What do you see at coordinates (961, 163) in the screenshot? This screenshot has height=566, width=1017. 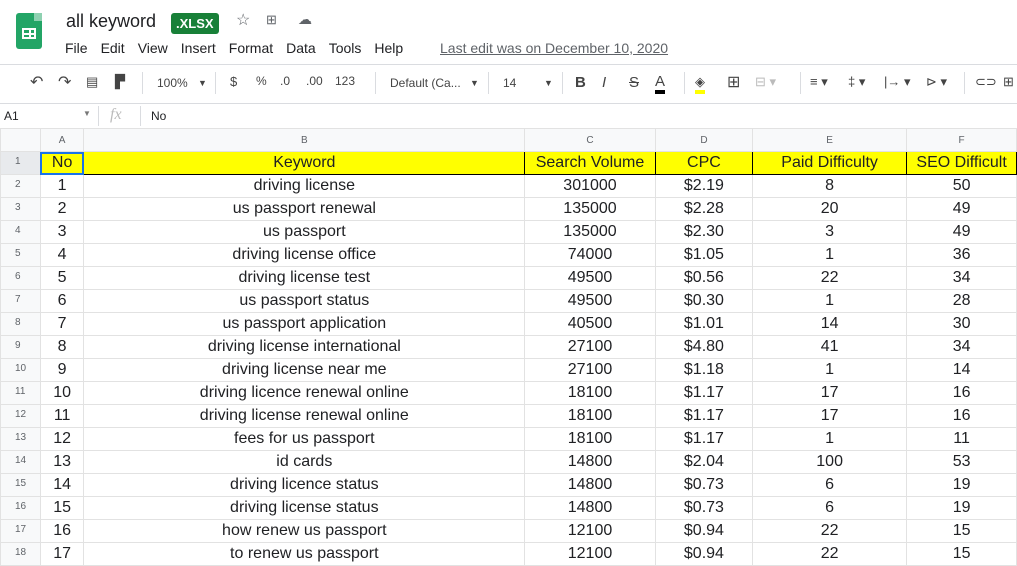 I see `header-cell: SEO Difficult` at bounding box center [961, 163].